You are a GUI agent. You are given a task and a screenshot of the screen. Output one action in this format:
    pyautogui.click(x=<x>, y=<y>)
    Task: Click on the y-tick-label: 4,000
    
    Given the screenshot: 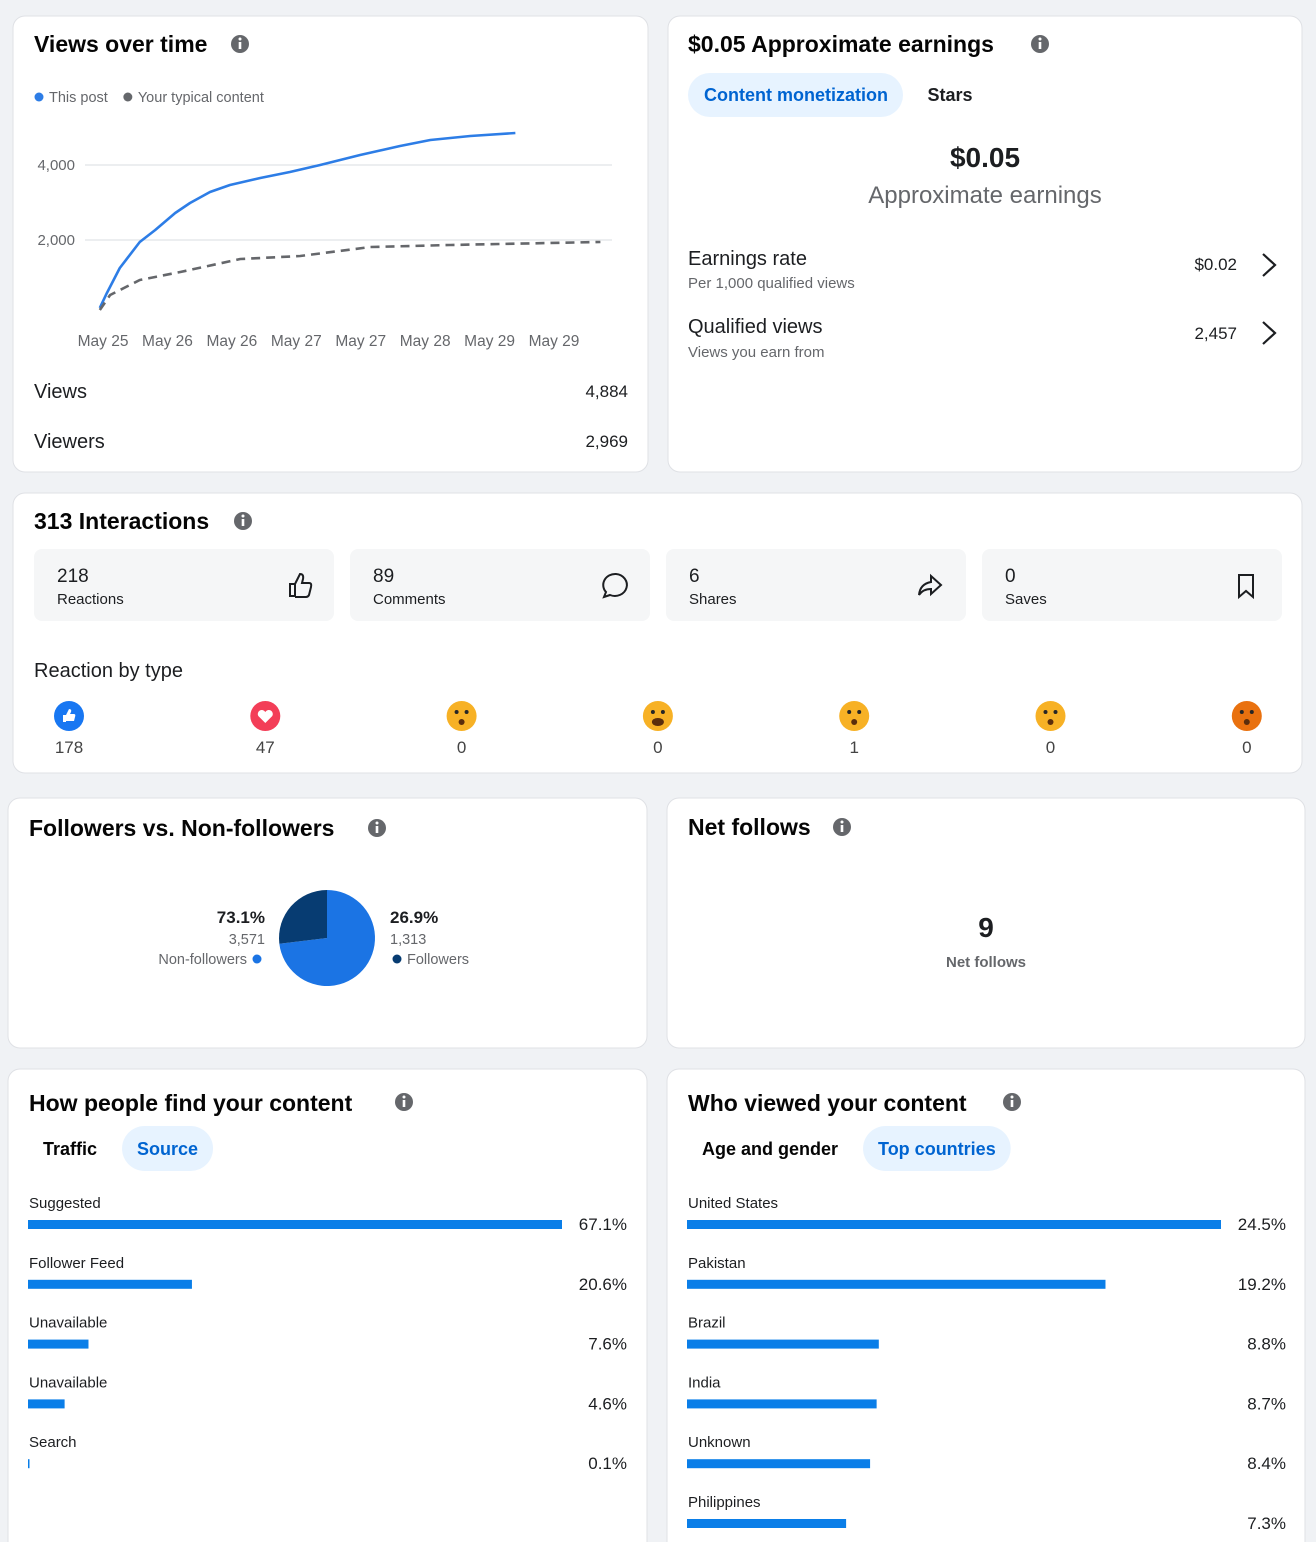 What is the action you would take?
    pyautogui.click(x=56, y=165)
    